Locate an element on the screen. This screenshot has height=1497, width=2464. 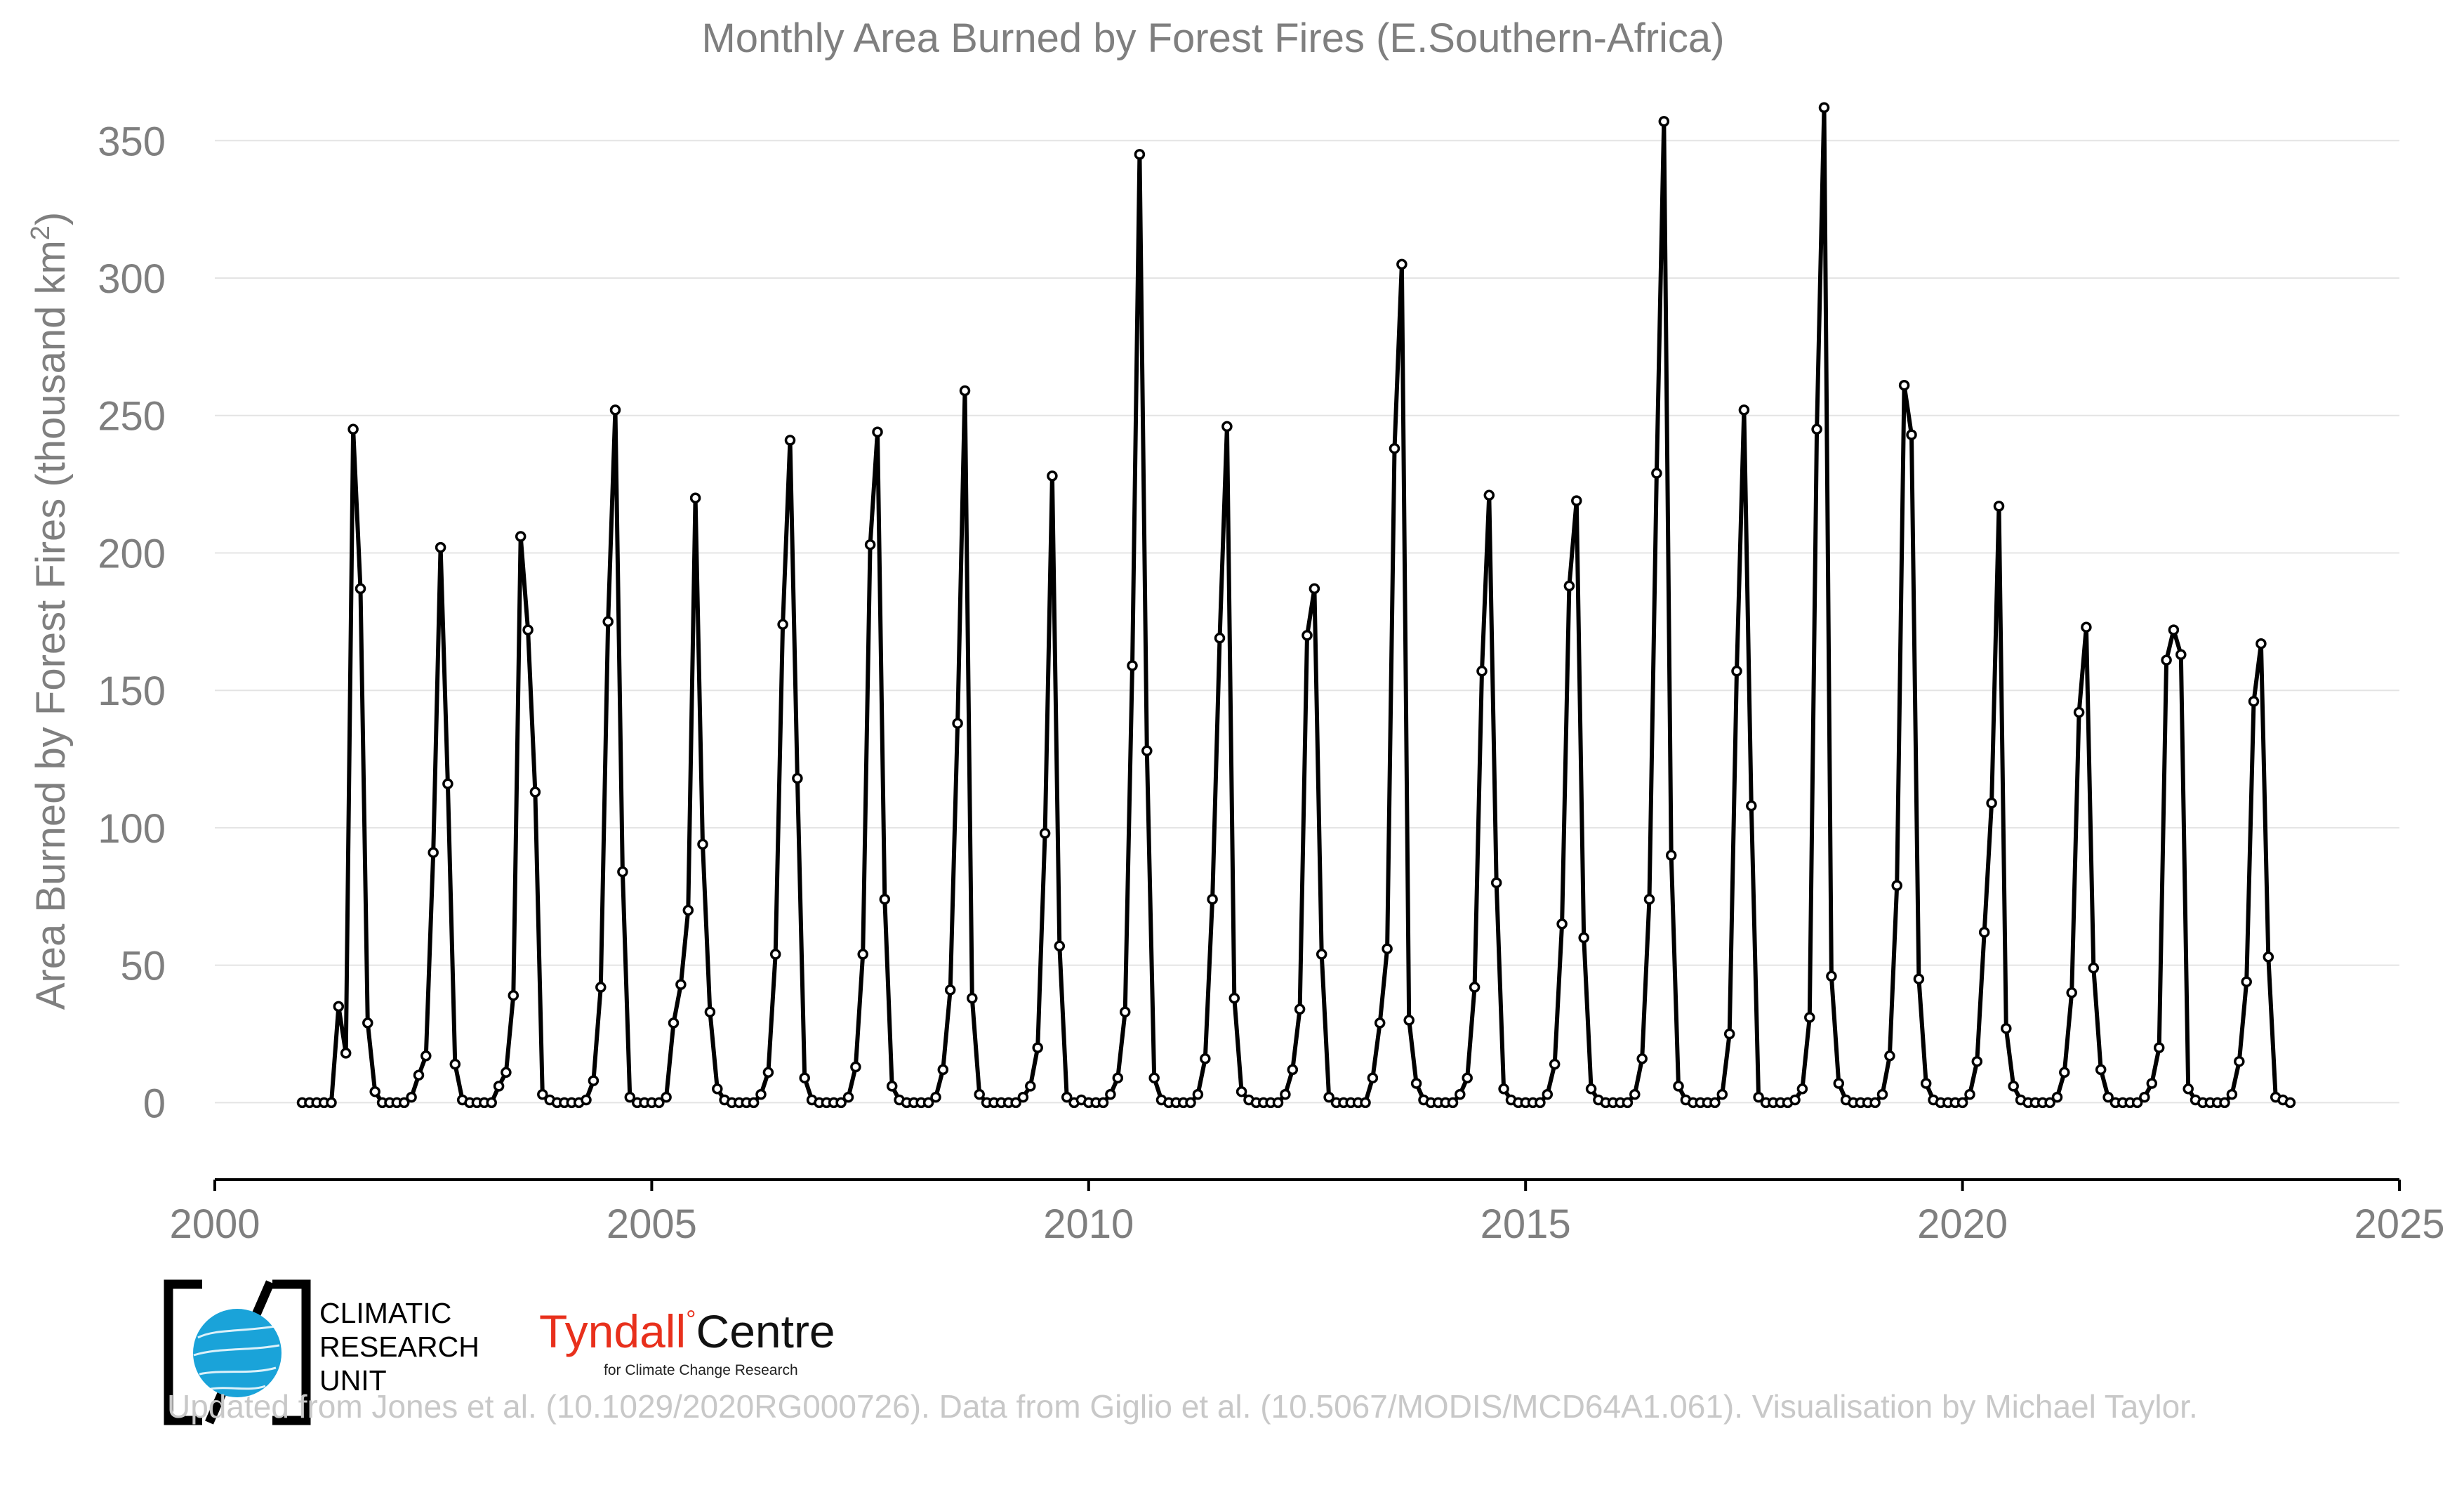
x-tick-label: 2025 is located at coordinates (2399, 1224).